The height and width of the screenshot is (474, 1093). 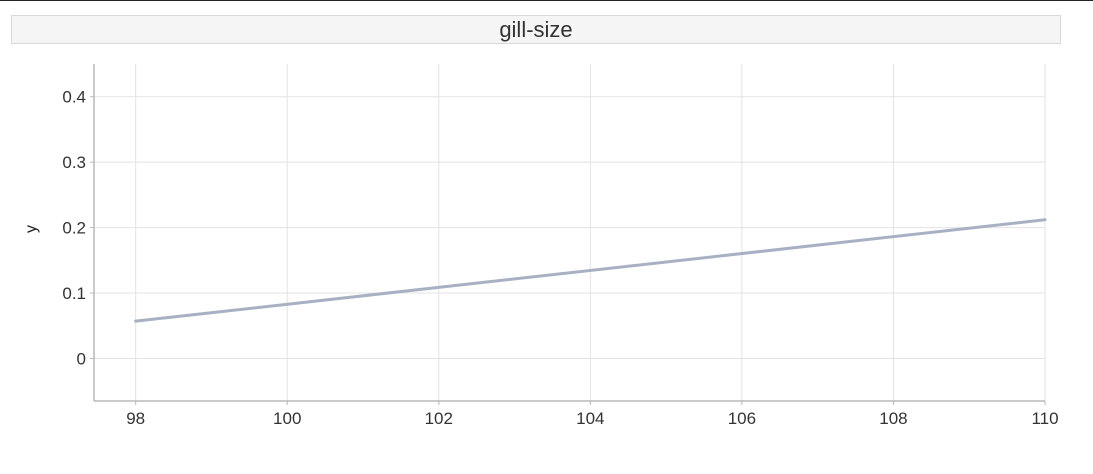 I want to click on y-tick-label: 0.2, so click(x=74, y=228).